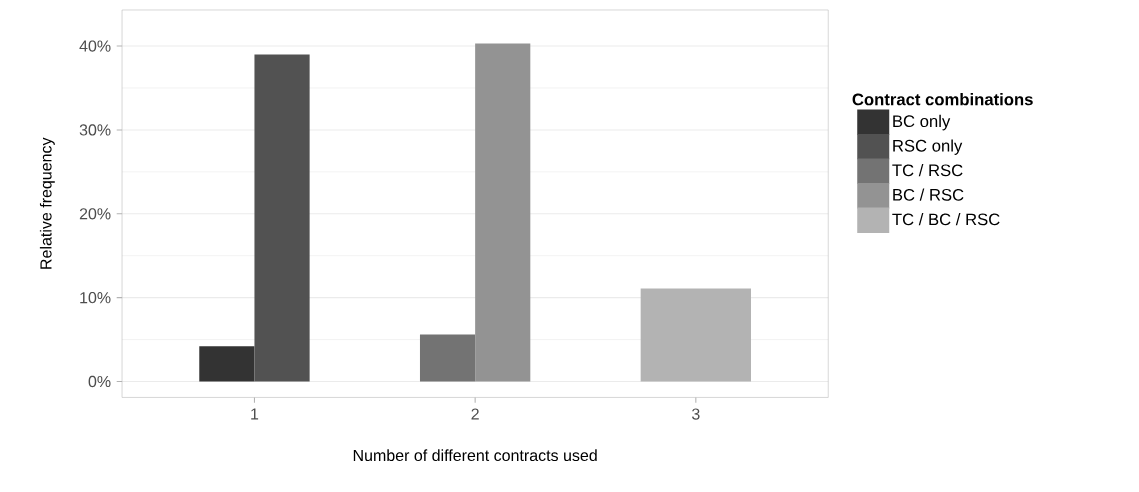 Image resolution: width=1139 pixels, height=492 pixels. Describe the element at coordinates (255, 414) in the screenshot. I see `x-tick-label: 1` at that location.